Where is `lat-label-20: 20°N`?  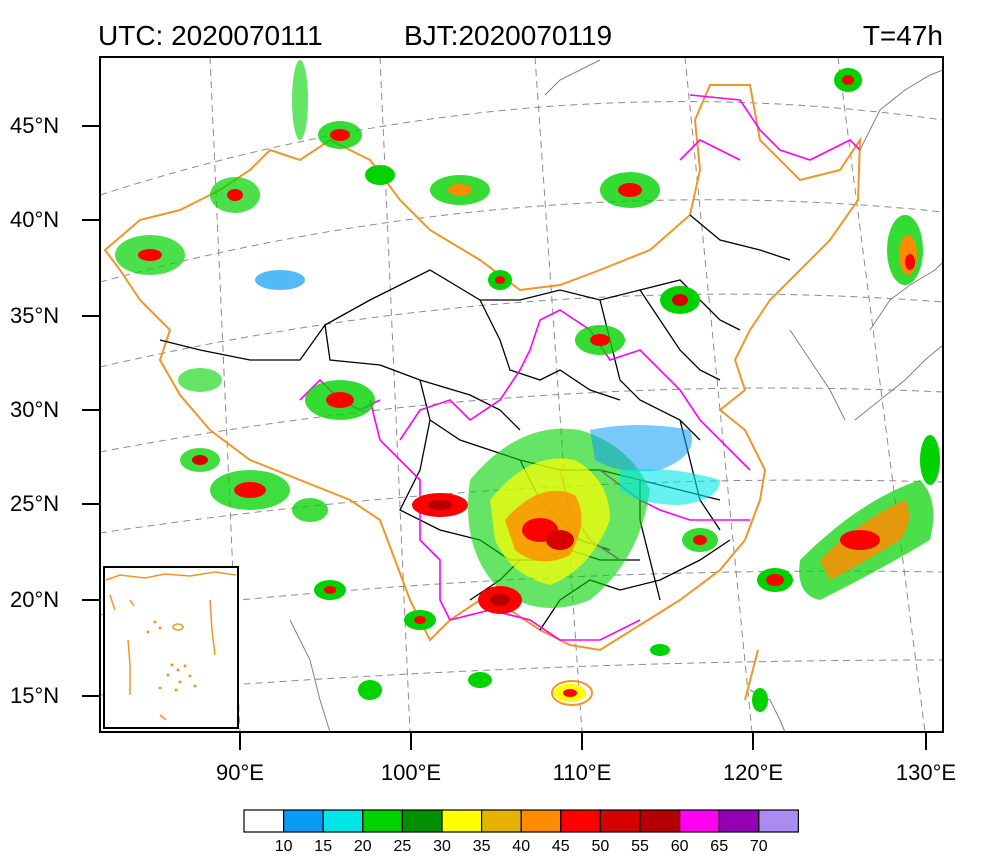
lat-label-20: 20°N is located at coordinates (35, 599).